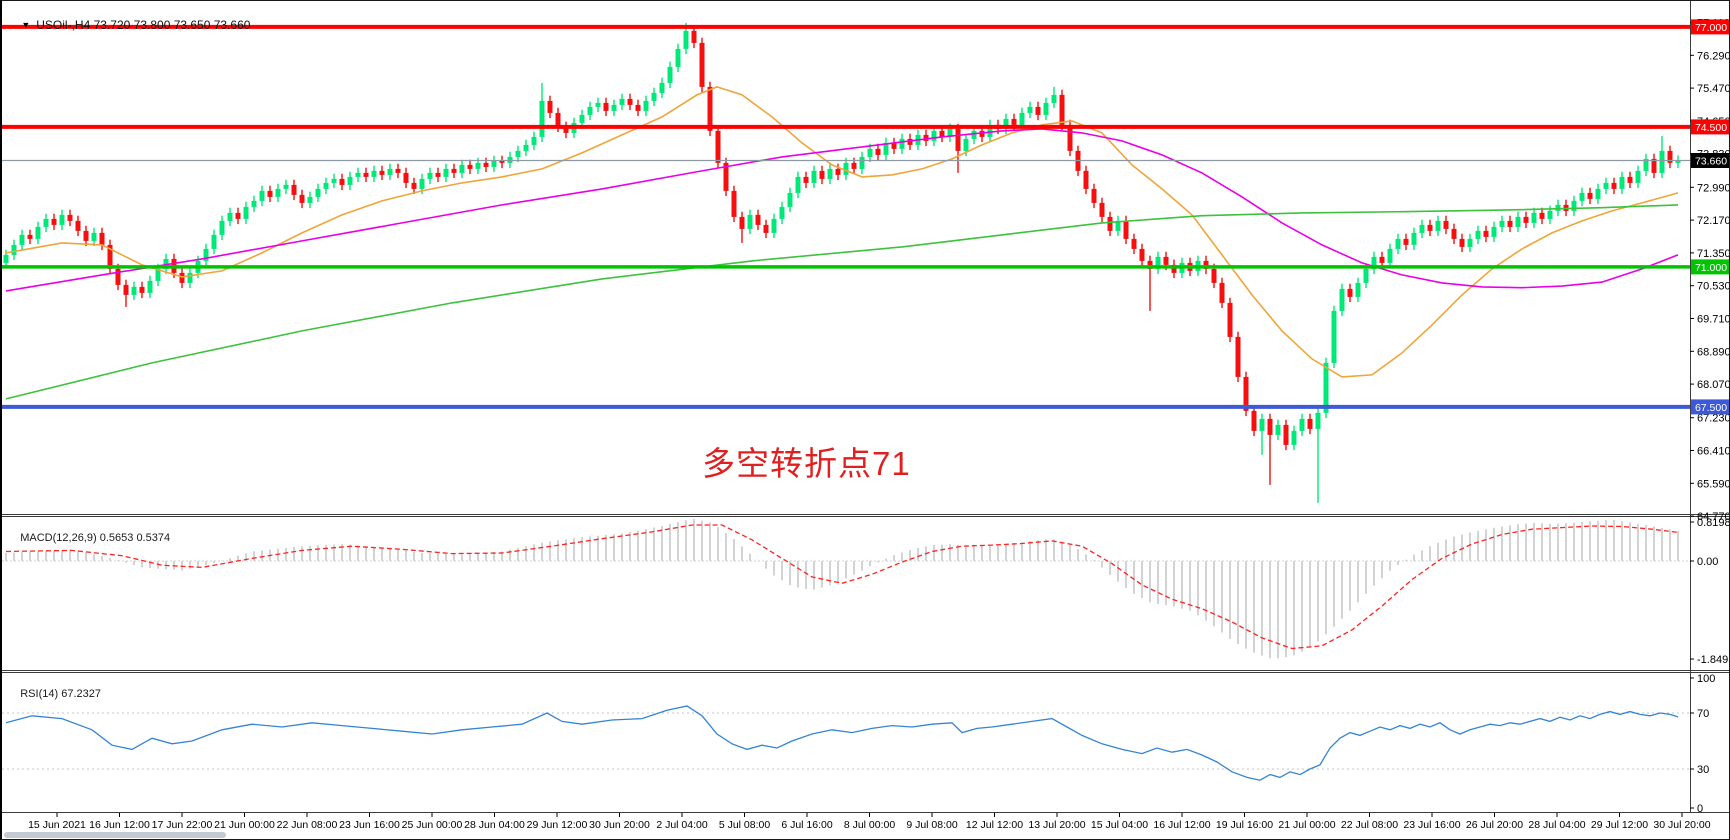  What do you see at coordinates (806, 463) in the screenshot?
I see `text-annotation: 多空转折点71` at bounding box center [806, 463].